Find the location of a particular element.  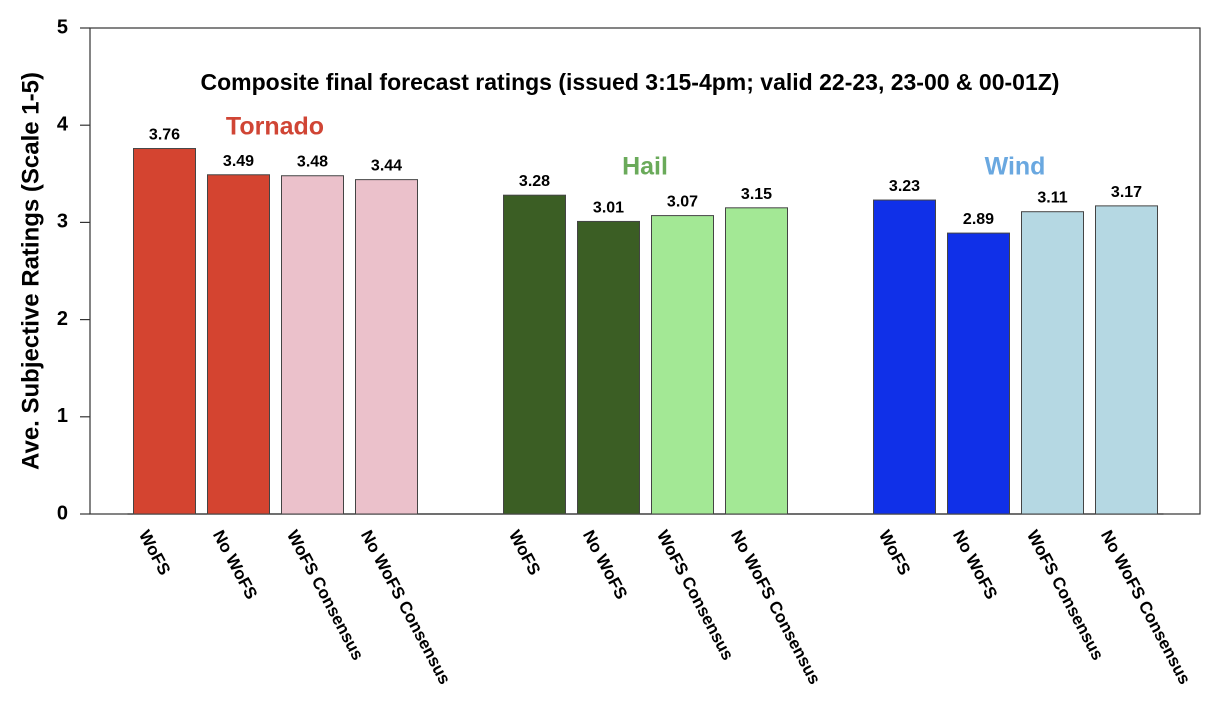

group-label: Wind is located at coordinates (1015, 167).